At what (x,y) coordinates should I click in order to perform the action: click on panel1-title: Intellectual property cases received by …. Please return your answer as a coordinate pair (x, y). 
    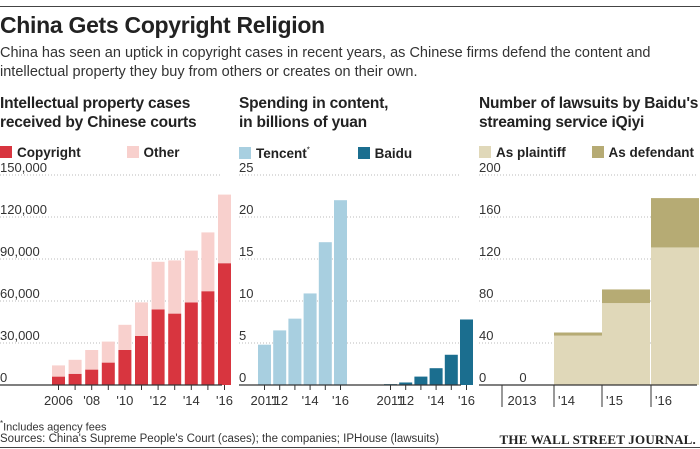
    Looking at the image, I should click on (98, 113).